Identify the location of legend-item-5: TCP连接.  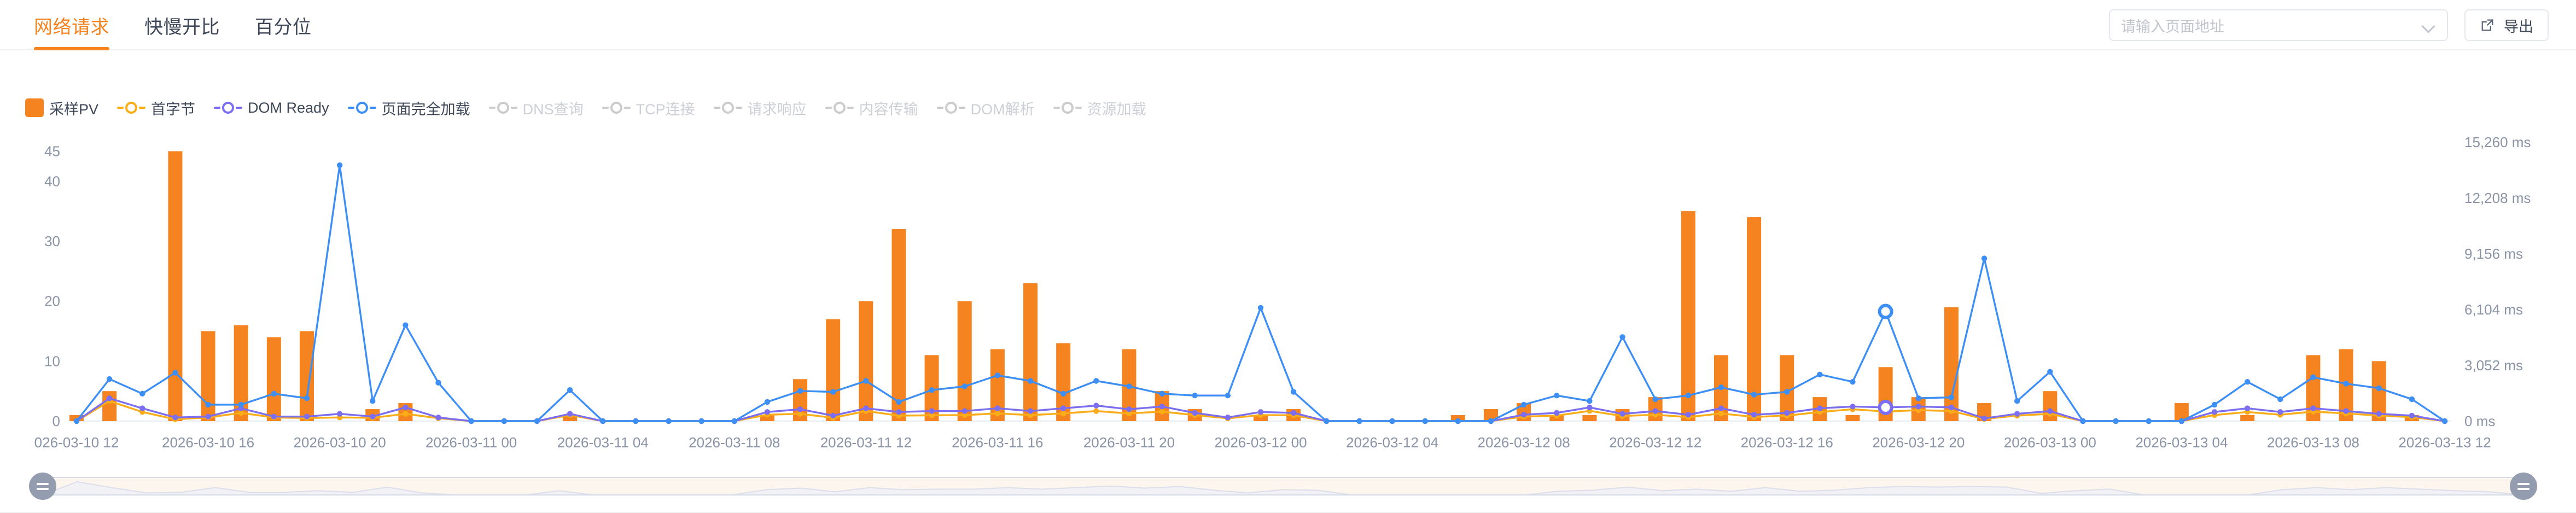
(648, 108).